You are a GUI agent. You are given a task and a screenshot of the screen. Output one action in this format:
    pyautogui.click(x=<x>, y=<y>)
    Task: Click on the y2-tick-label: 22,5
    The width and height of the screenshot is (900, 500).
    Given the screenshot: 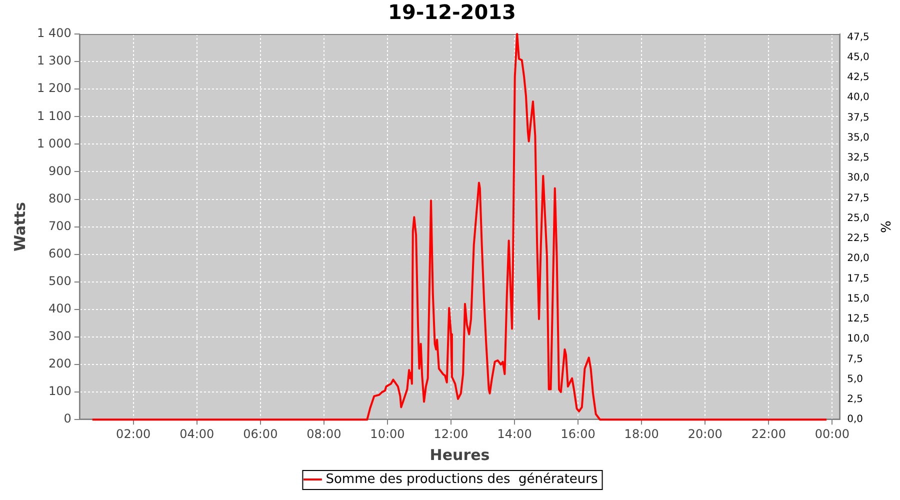 What is the action you would take?
    pyautogui.click(x=858, y=238)
    